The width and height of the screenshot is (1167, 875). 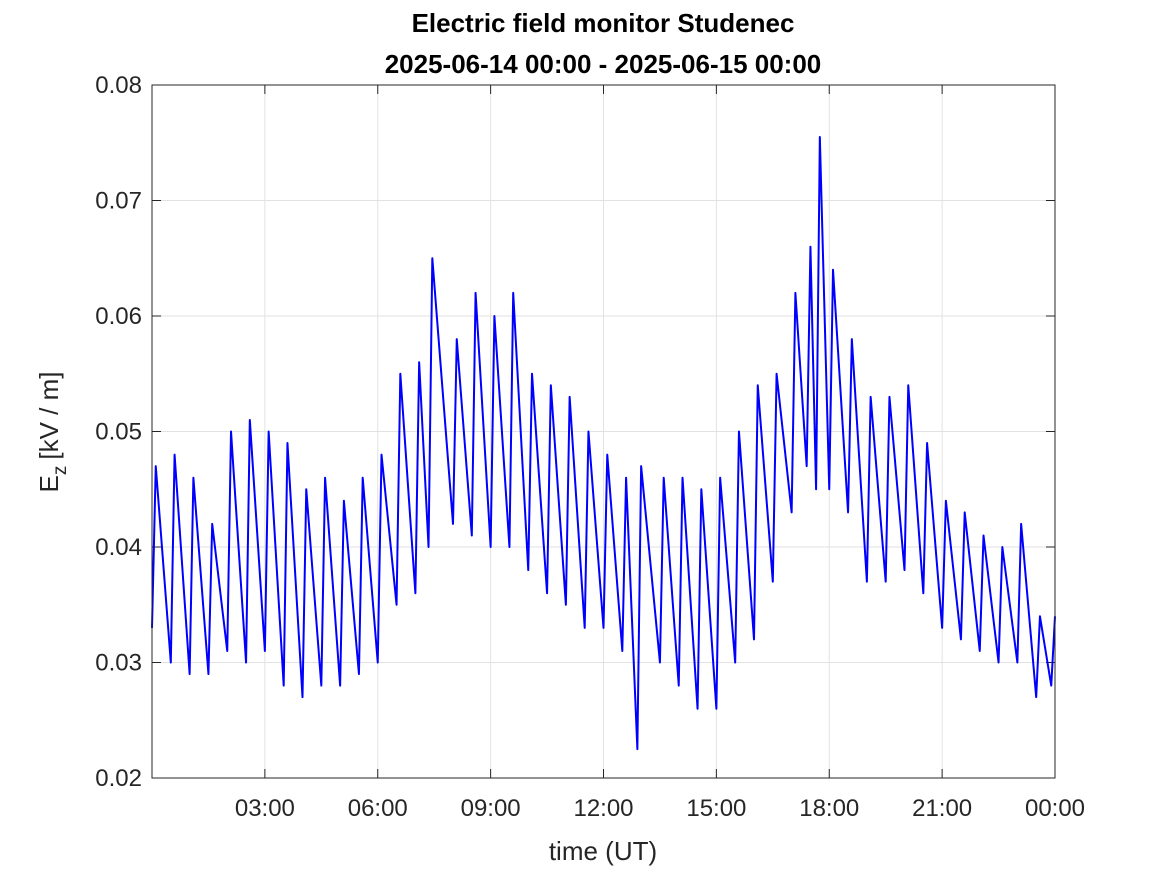 What do you see at coordinates (829, 808) in the screenshot?
I see `x-tick-label: 18:00` at bounding box center [829, 808].